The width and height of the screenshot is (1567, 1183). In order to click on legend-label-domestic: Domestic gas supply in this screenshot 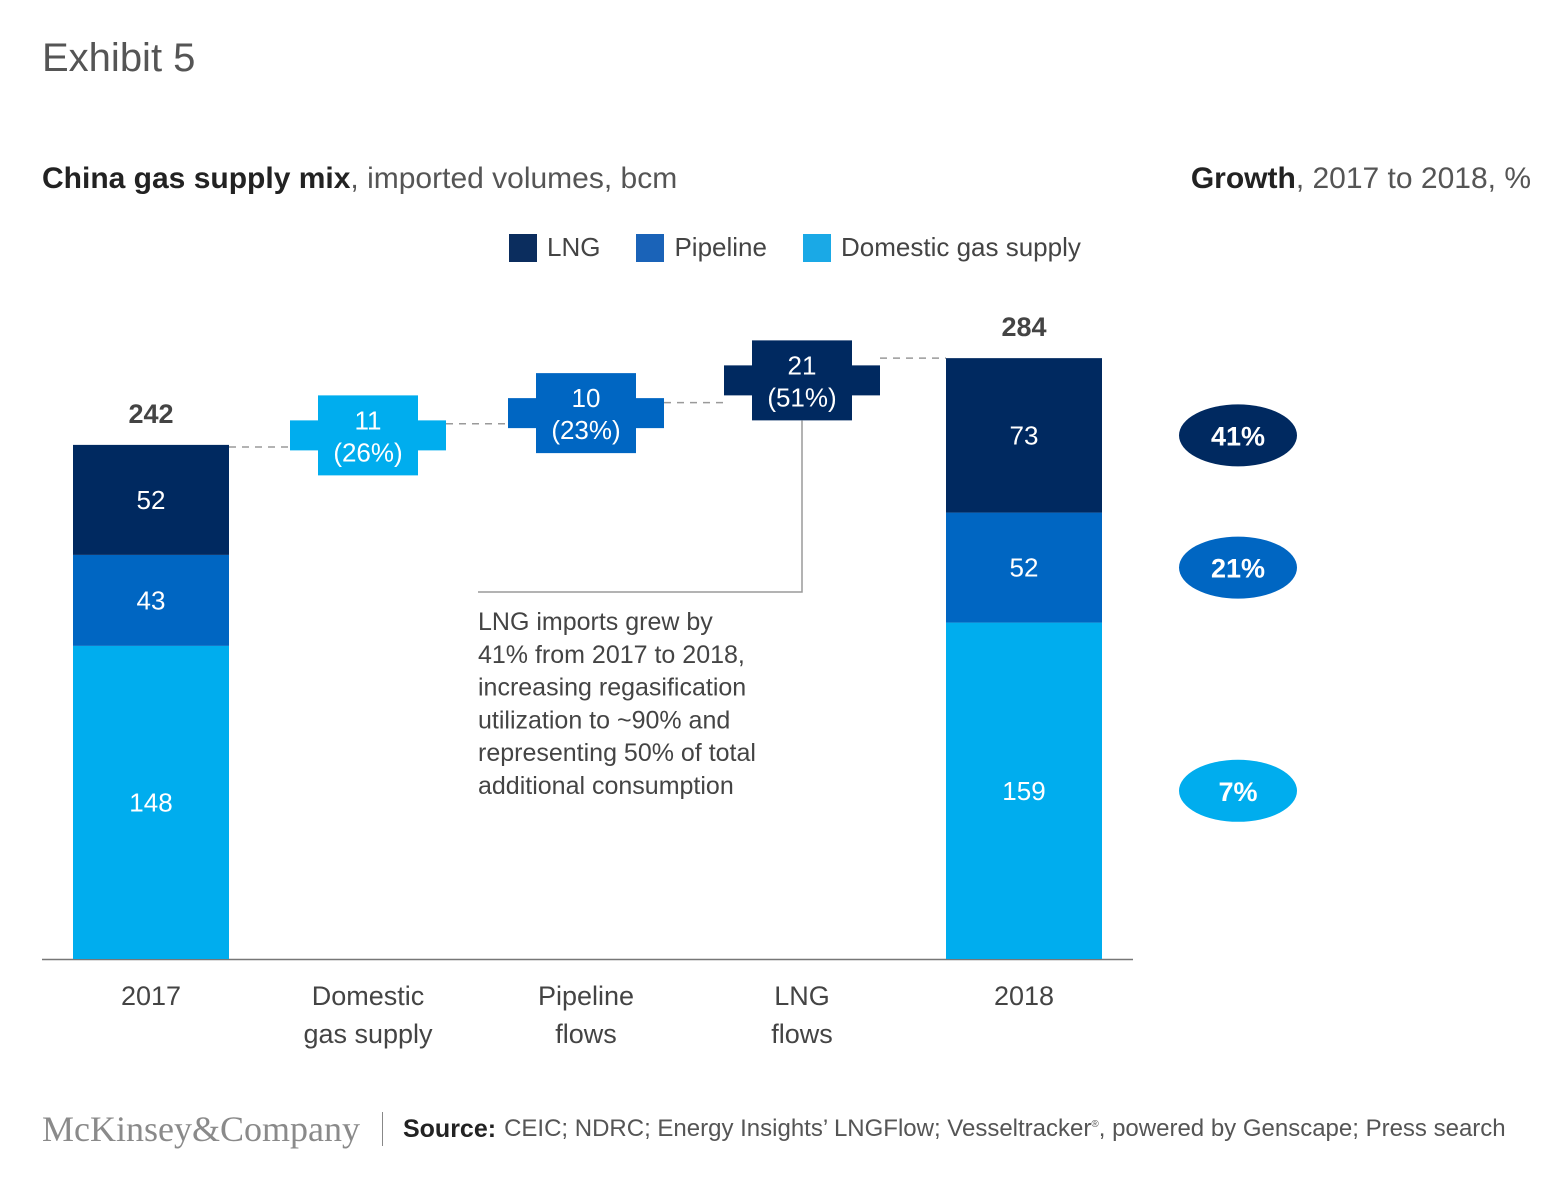, I will do `click(960, 247)`.